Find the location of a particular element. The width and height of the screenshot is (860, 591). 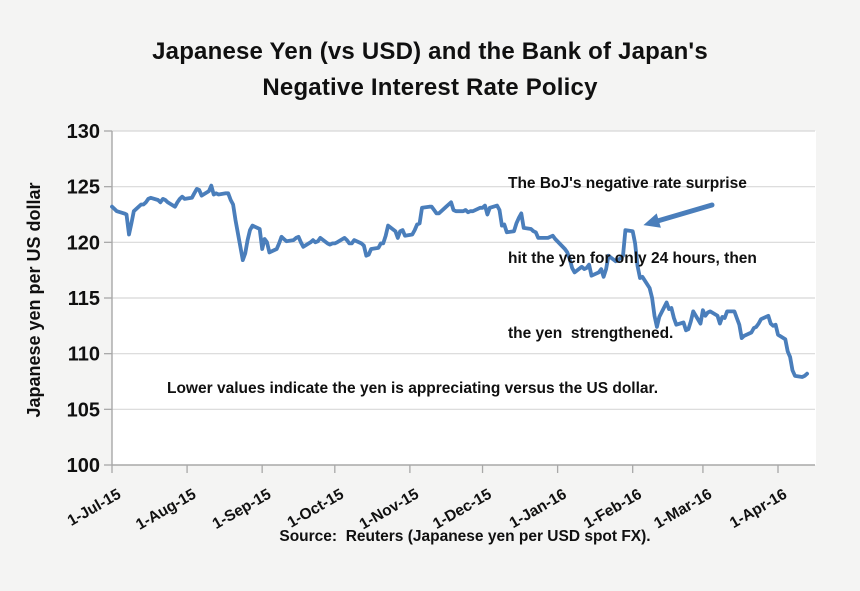

x-tick-label: 1-Nov-15 is located at coordinates (390, 510).